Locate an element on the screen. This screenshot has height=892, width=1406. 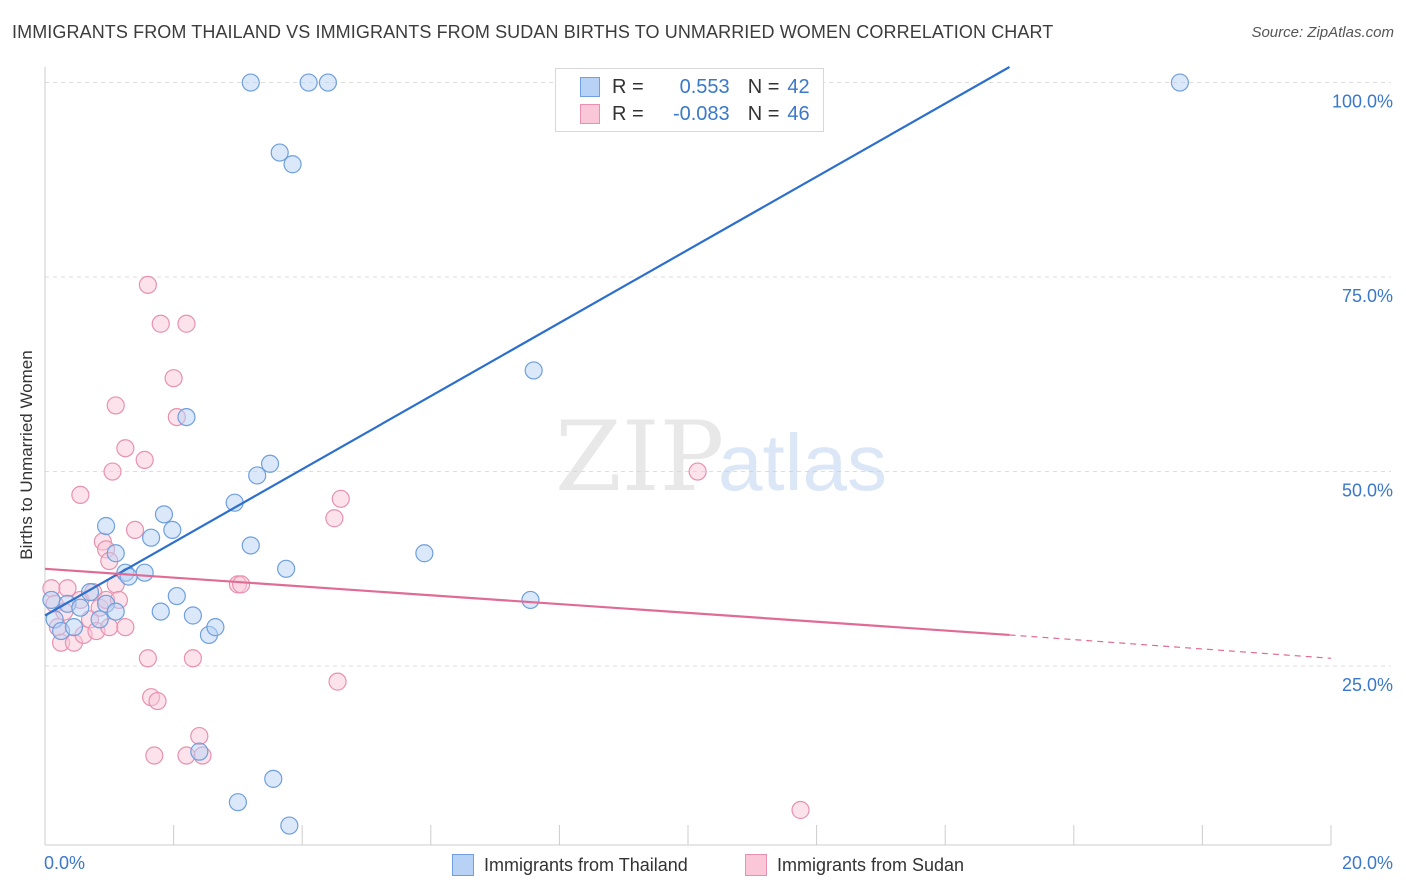
series-legend-swatch-sudan is located at coordinates (756, 865).